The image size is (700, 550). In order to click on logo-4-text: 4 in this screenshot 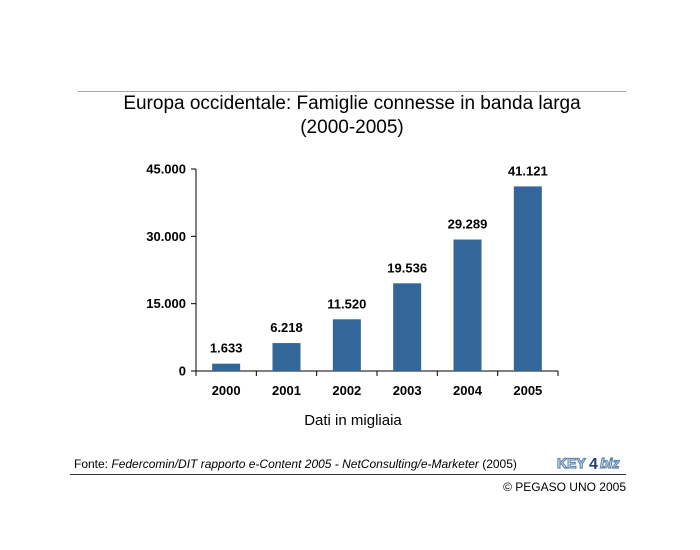, I will do `click(593, 464)`.